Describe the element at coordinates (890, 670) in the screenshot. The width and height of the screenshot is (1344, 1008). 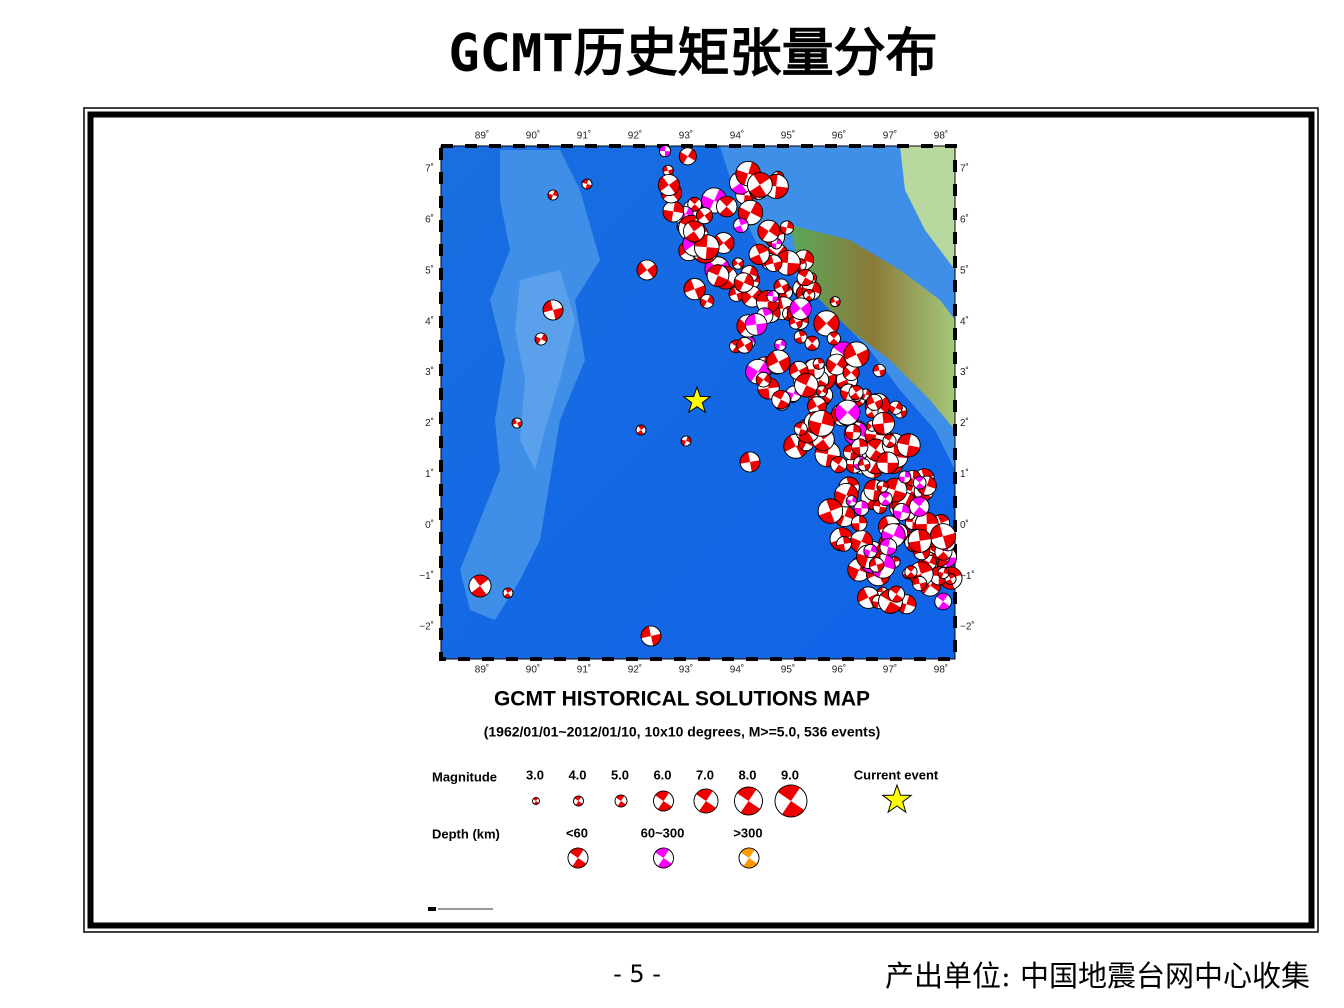
I see `lon-label: 97˚` at that location.